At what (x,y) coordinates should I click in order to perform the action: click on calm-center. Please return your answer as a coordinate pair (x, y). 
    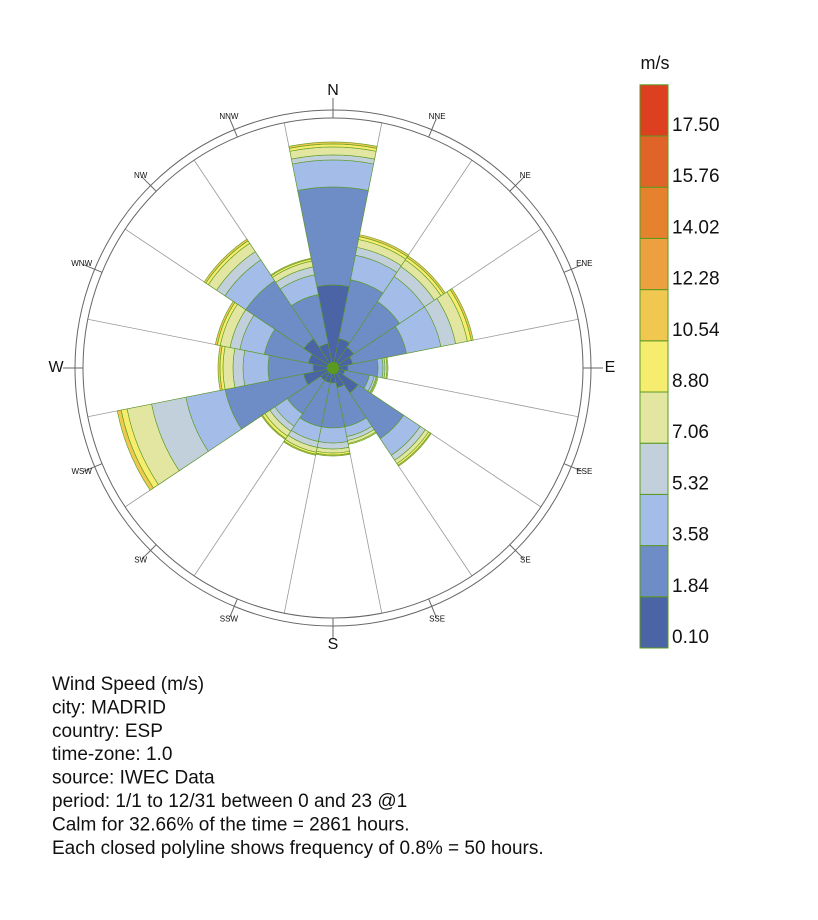
    Looking at the image, I should click on (333, 368).